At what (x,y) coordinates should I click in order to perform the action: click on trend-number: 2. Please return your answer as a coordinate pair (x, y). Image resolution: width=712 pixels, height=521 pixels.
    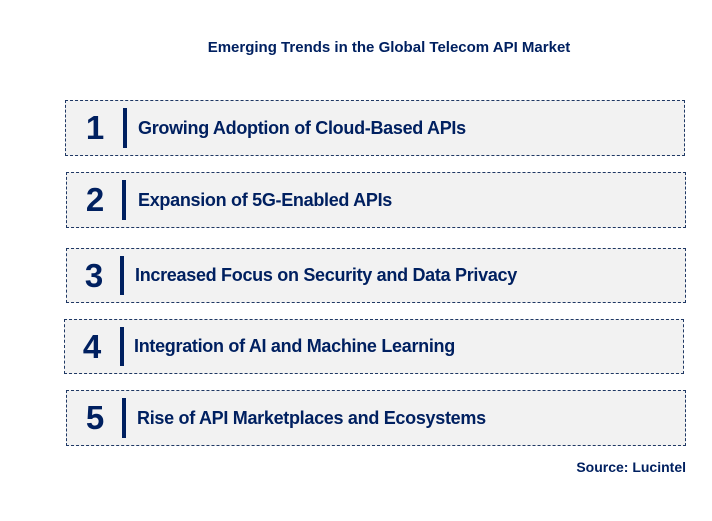
    Looking at the image, I should click on (95, 199).